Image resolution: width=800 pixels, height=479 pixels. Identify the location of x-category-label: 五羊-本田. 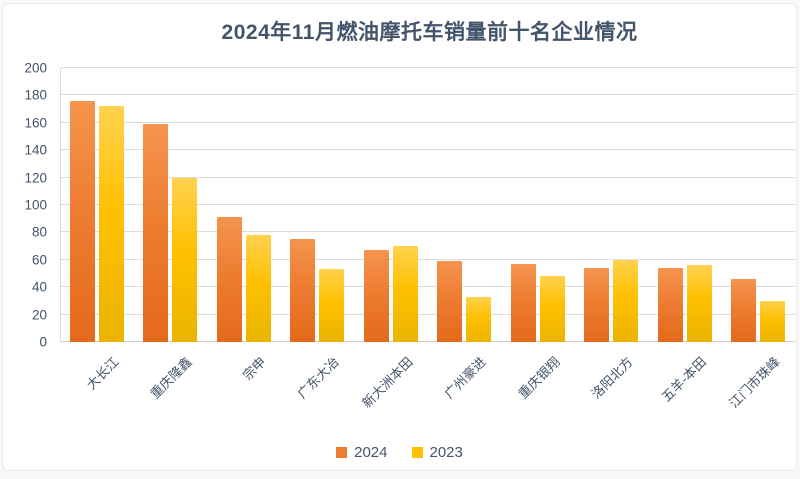
(684, 379).